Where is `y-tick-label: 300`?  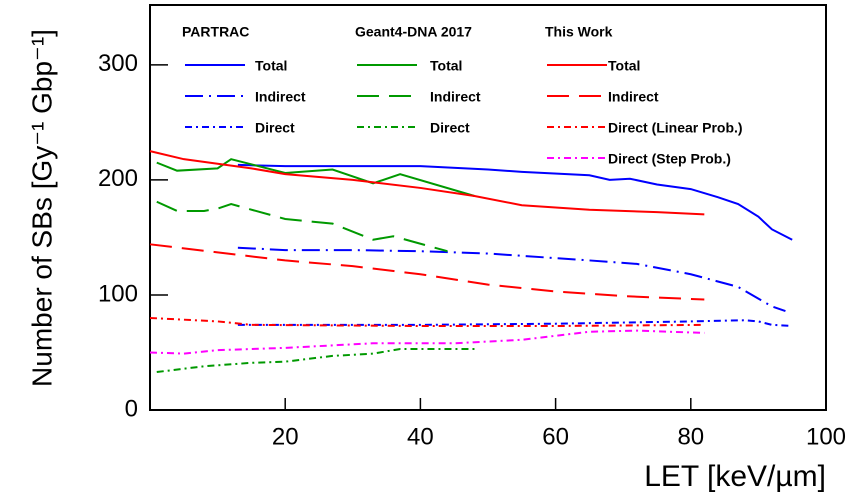
y-tick-label: 300 is located at coordinates (118, 63).